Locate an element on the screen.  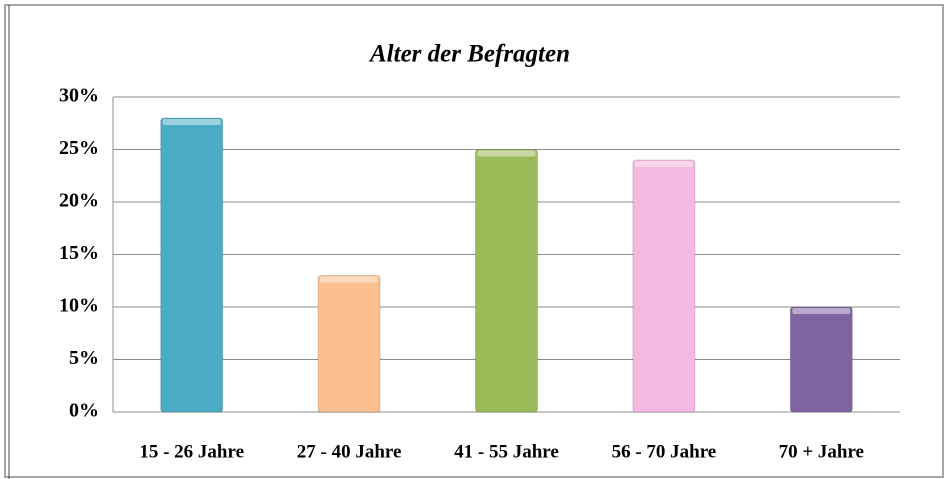
x-tick-label: 41 - 55 Jahre is located at coordinates (506, 451).